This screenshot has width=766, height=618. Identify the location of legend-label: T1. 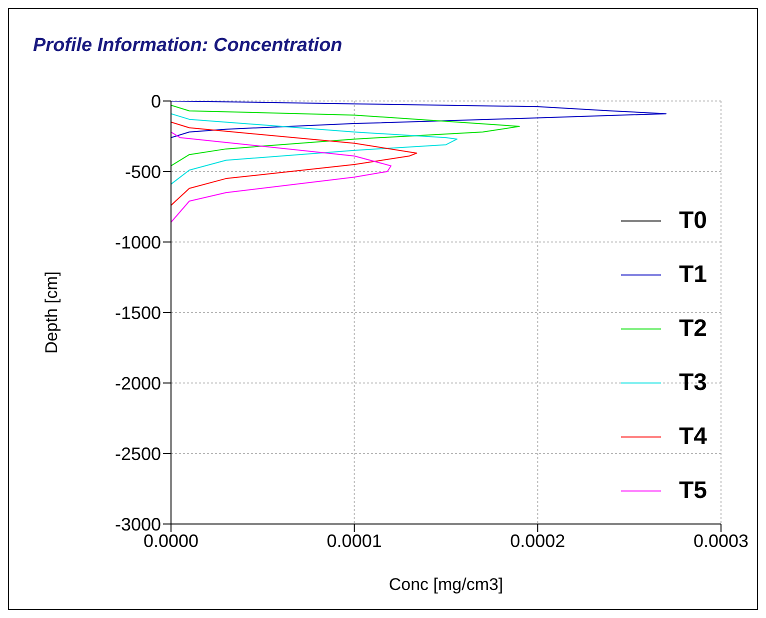
(692, 275).